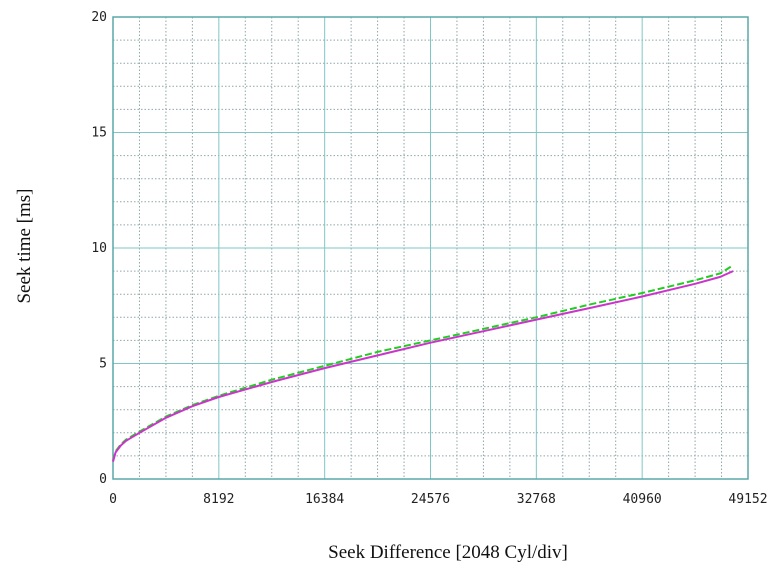 This screenshot has width=778, height=568. Describe the element at coordinates (536, 499) in the screenshot. I see `x-tick-label: 32768` at that location.